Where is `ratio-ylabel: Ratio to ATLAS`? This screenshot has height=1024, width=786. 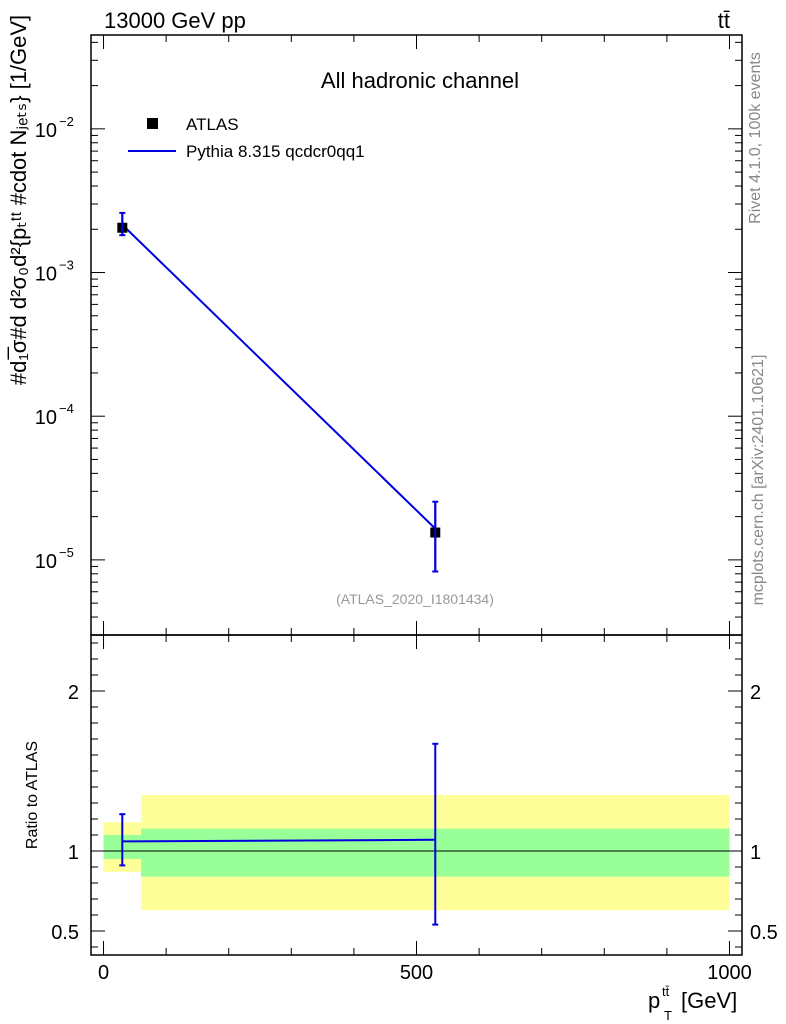
ratio-ylabel: Ratio to ATLAS is located at coordinates (32, 795).